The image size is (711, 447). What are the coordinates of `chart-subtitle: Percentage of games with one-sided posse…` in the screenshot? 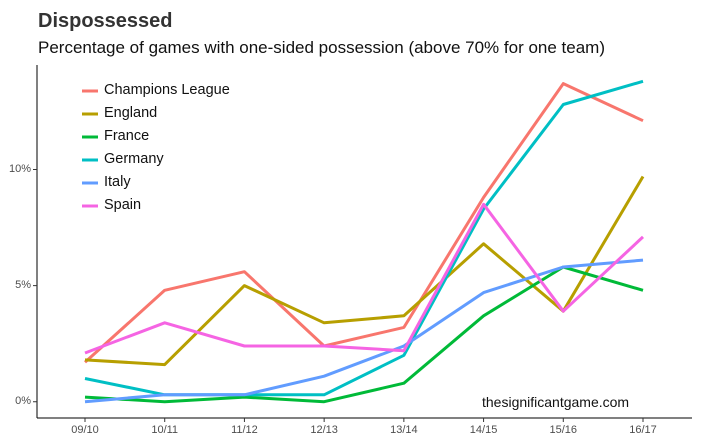 It's located at (321, 47).